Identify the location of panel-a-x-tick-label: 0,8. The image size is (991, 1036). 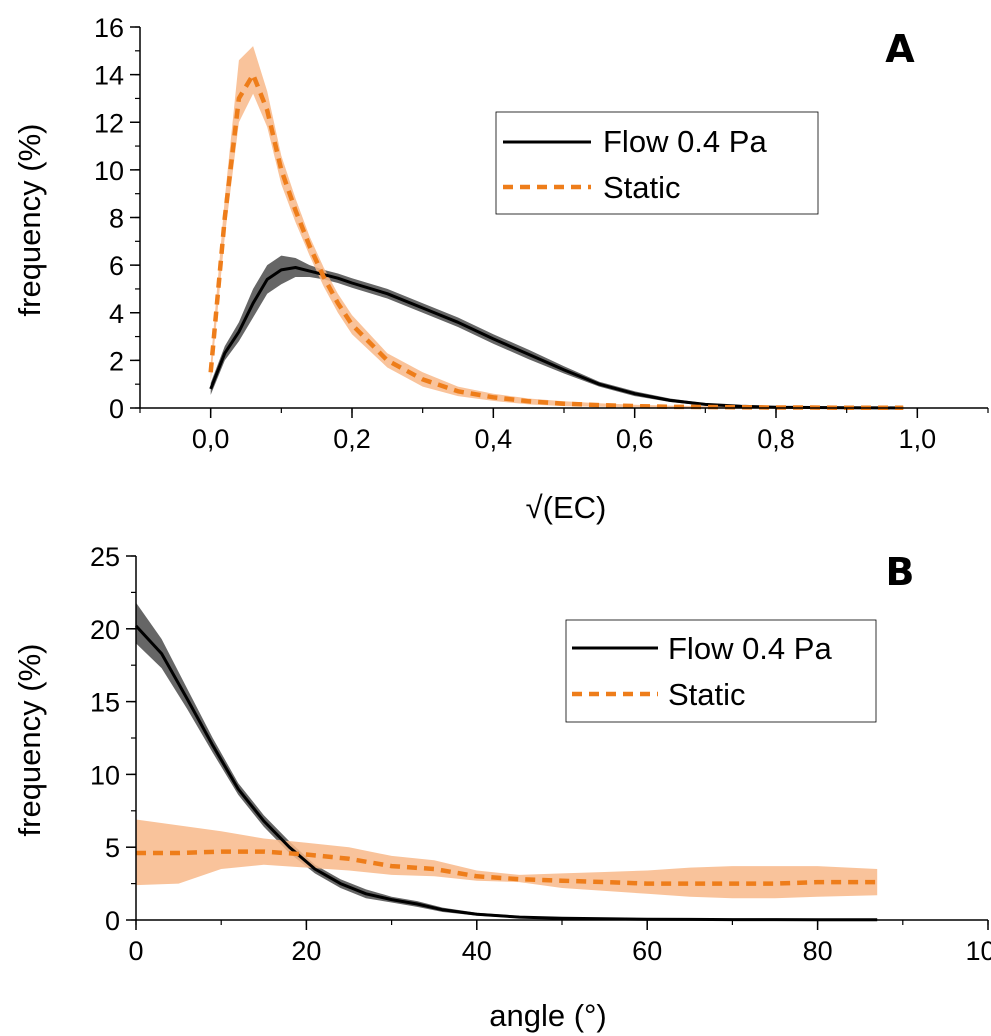
(776, 439).